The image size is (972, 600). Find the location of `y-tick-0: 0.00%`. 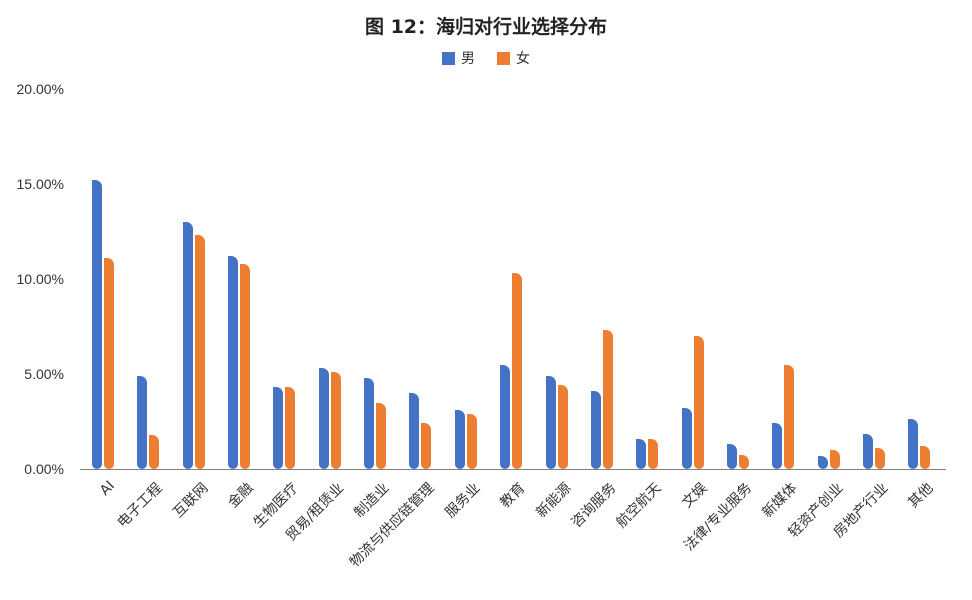

y-tick-0: 0.00% is located at coordinates (44, 469).